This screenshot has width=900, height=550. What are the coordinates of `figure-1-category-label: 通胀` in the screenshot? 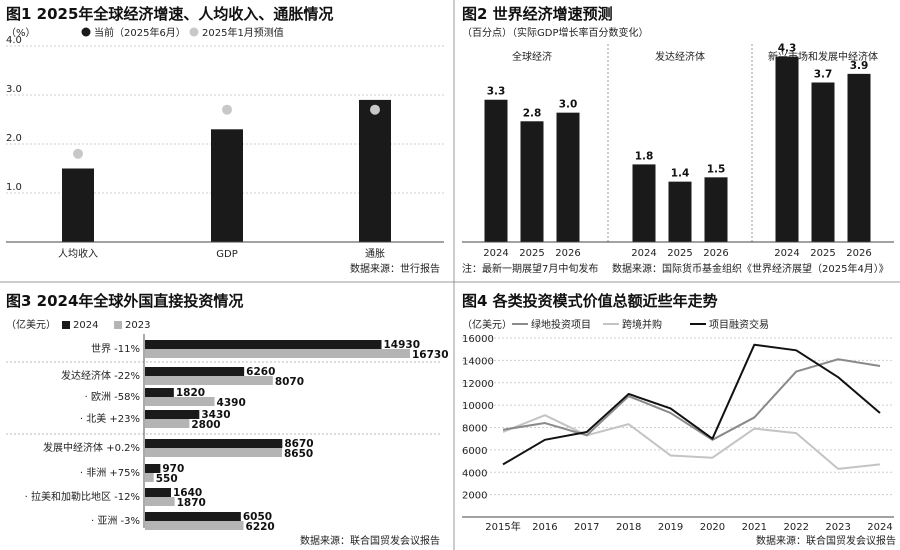 It's located at (375, 254).